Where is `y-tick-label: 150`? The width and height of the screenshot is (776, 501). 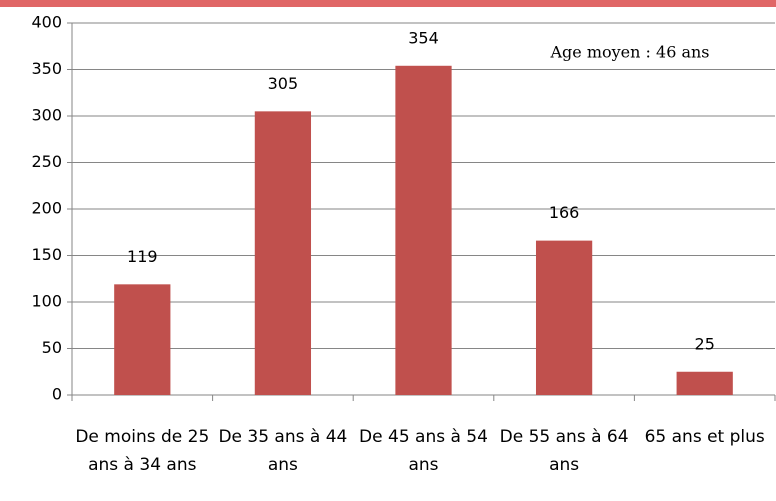
y-tick-label: 150 is located at coordinates (46, 254).